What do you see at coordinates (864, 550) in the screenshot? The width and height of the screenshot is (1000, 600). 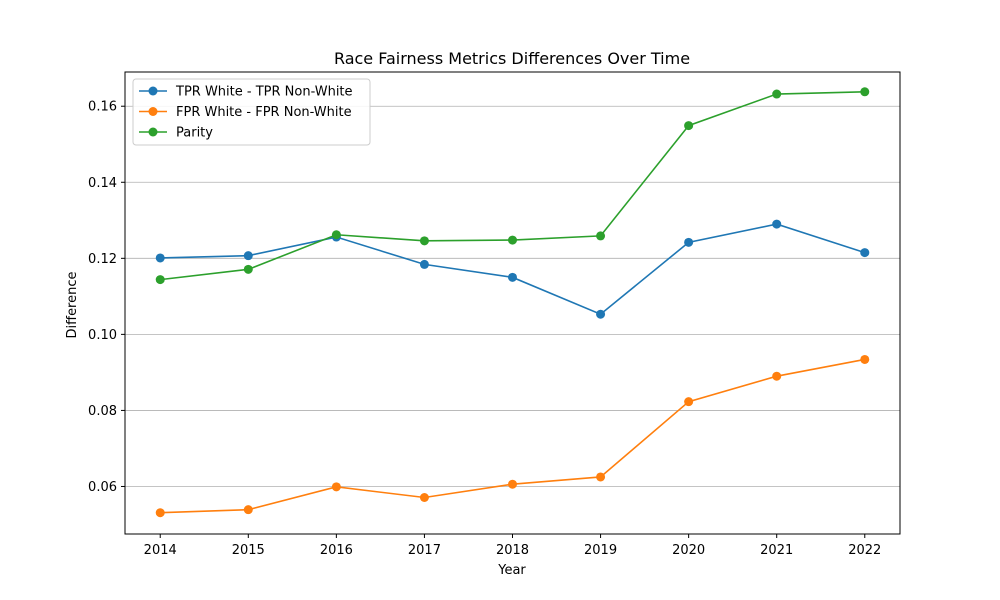 I see `x-tick-label: 2022` at bounding box center [864, 550].